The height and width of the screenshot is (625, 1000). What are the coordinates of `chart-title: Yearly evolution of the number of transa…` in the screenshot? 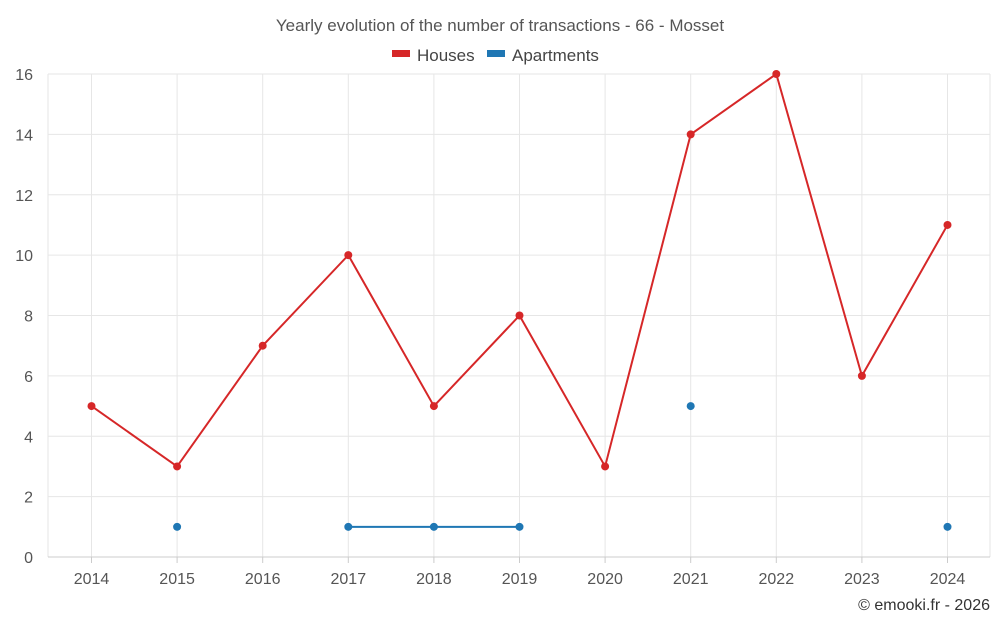 It's located at (500, 25).